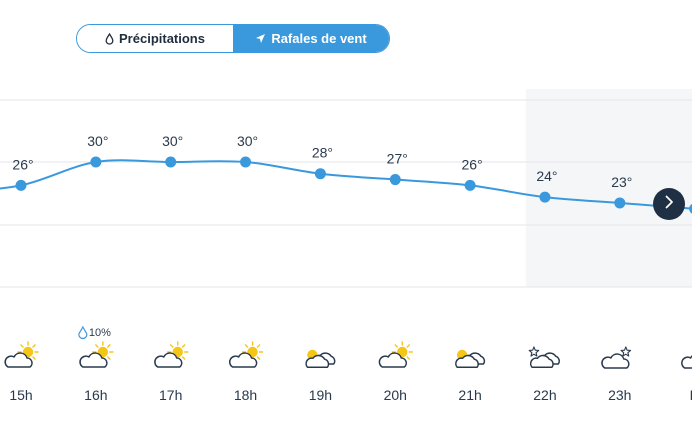 This screenshot has width=692, height=427. What do you see at coordinates (320, 395) in the screenshot?
I see `hour-label: 19h` at bounding box center [320, 395].